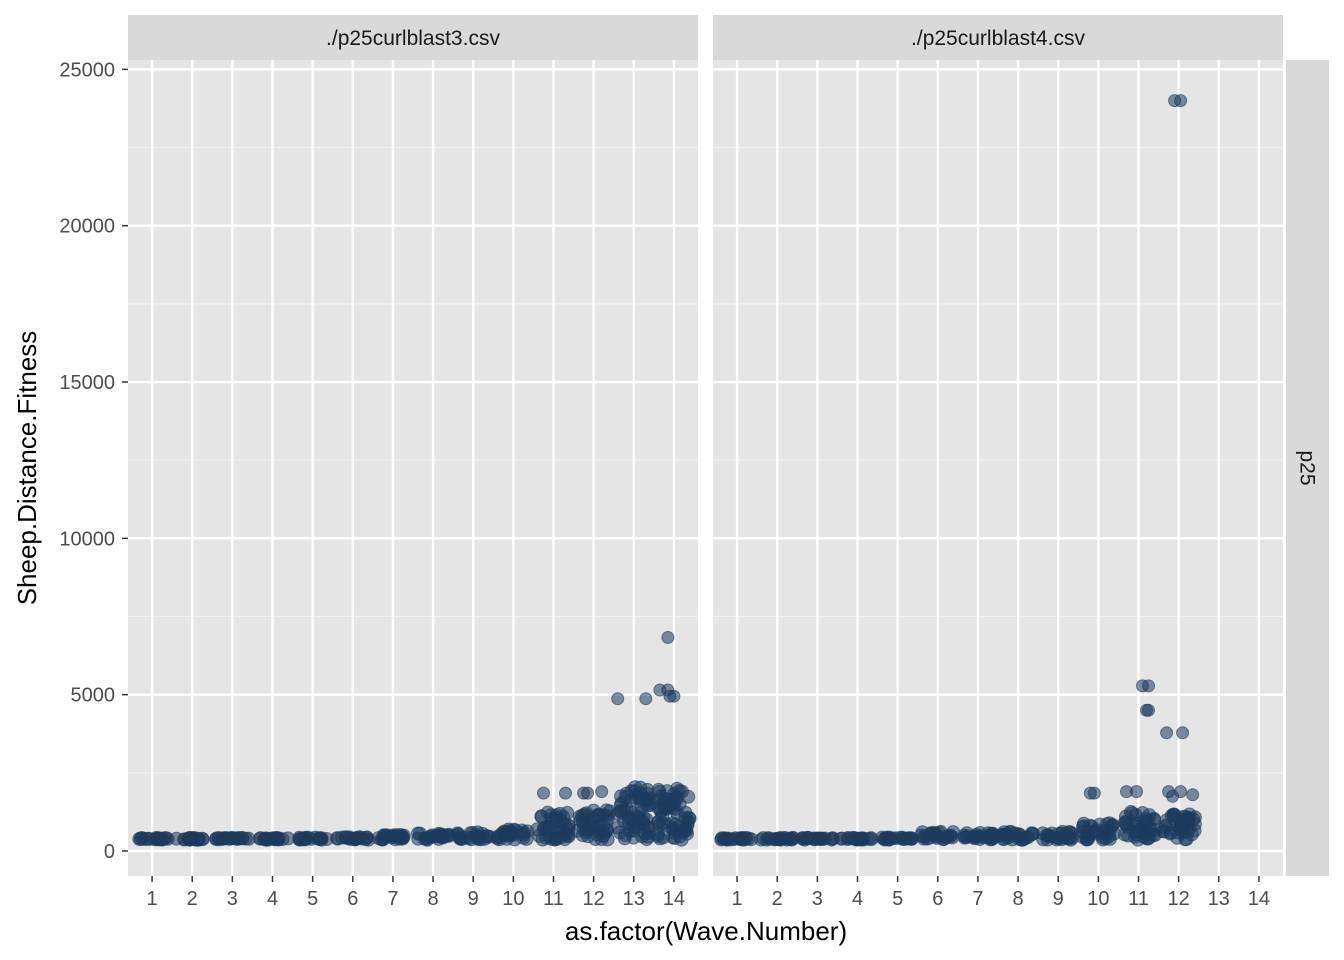  I want to click on row-strip, so click(1307, 468).